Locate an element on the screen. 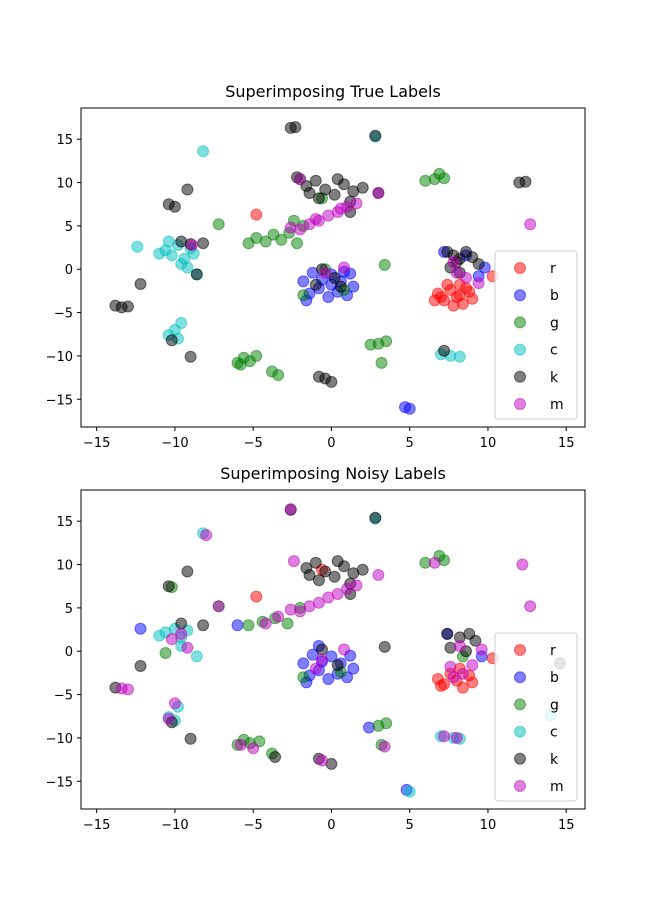  x-tick-label: −15 is located at coordinates (96, 443).